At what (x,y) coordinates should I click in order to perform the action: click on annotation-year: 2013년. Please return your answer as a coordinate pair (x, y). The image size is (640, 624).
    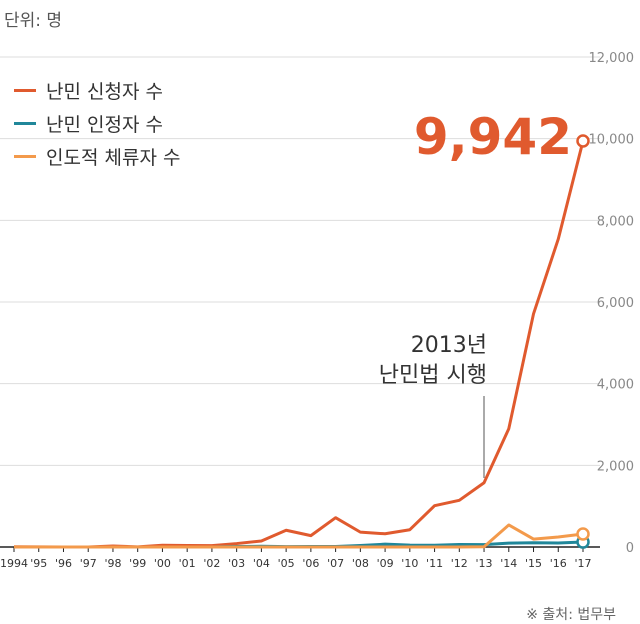
    Looking at the image, I should click on (449, 345).